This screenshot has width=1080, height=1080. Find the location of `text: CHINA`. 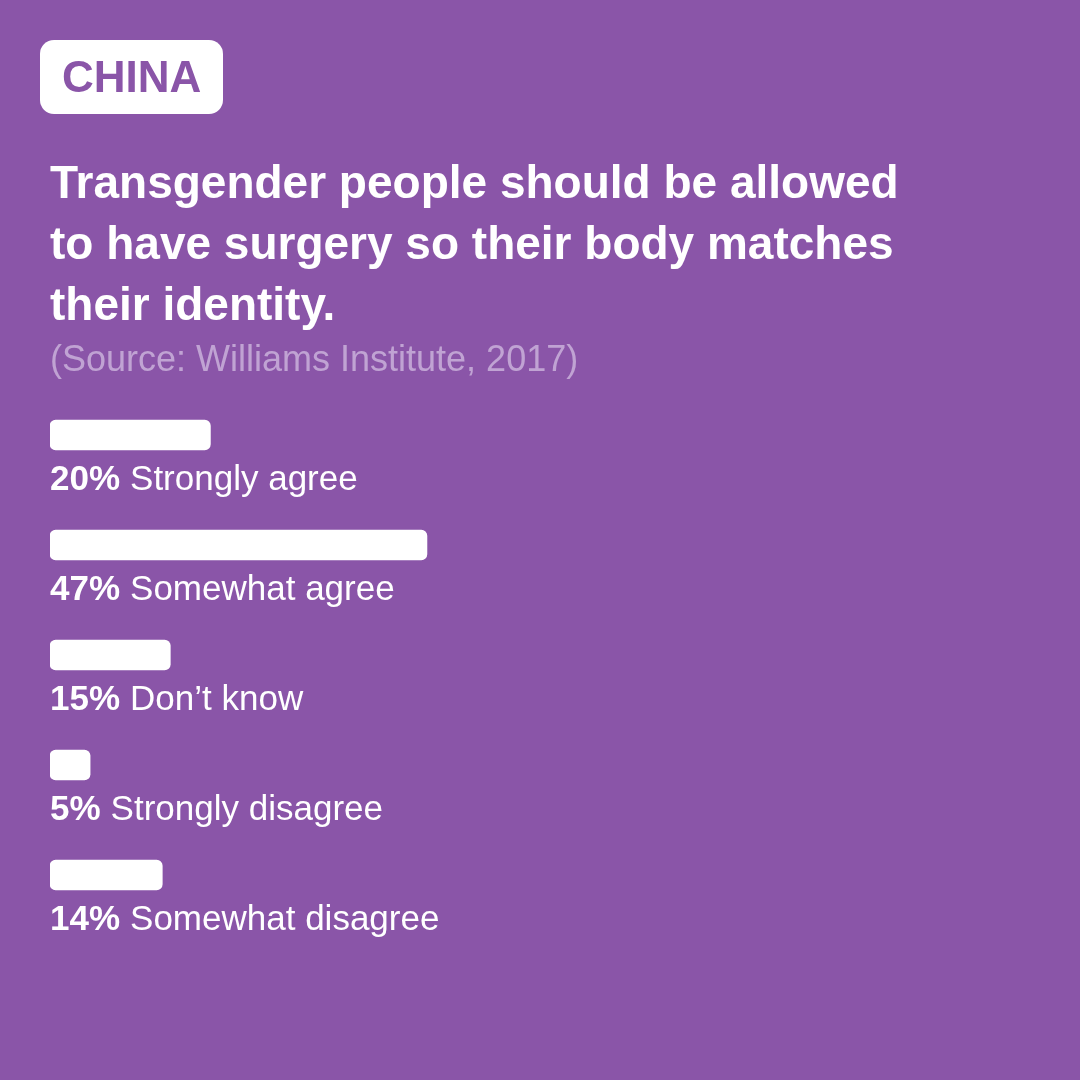

text: CHINA is located at coordinates (132, 77).